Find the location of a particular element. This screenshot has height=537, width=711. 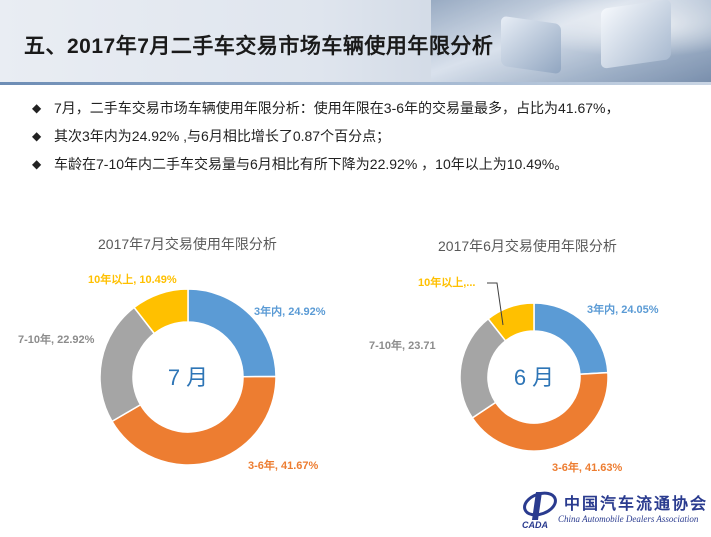

data-label-3to6: 3-6年, 41.63% is located at coordinates (587, 467).